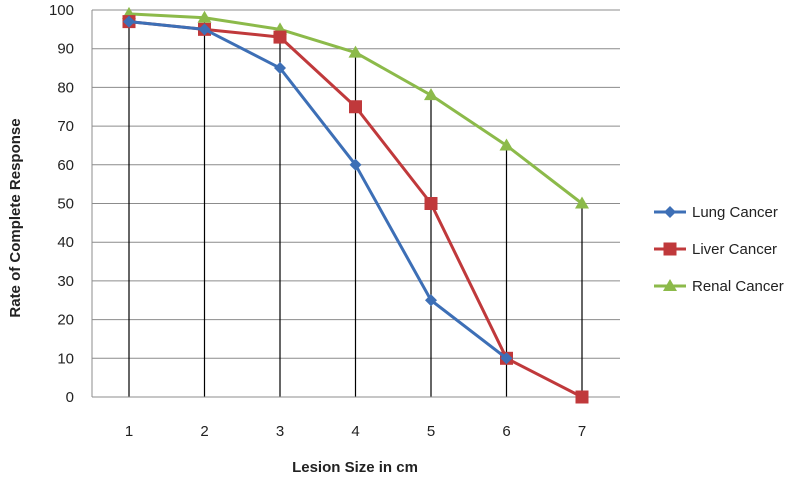 The image size is (800, 484). I want to click on legend: Lung Cancer Liver Cancer Renal Cancer, so click(719, 249).